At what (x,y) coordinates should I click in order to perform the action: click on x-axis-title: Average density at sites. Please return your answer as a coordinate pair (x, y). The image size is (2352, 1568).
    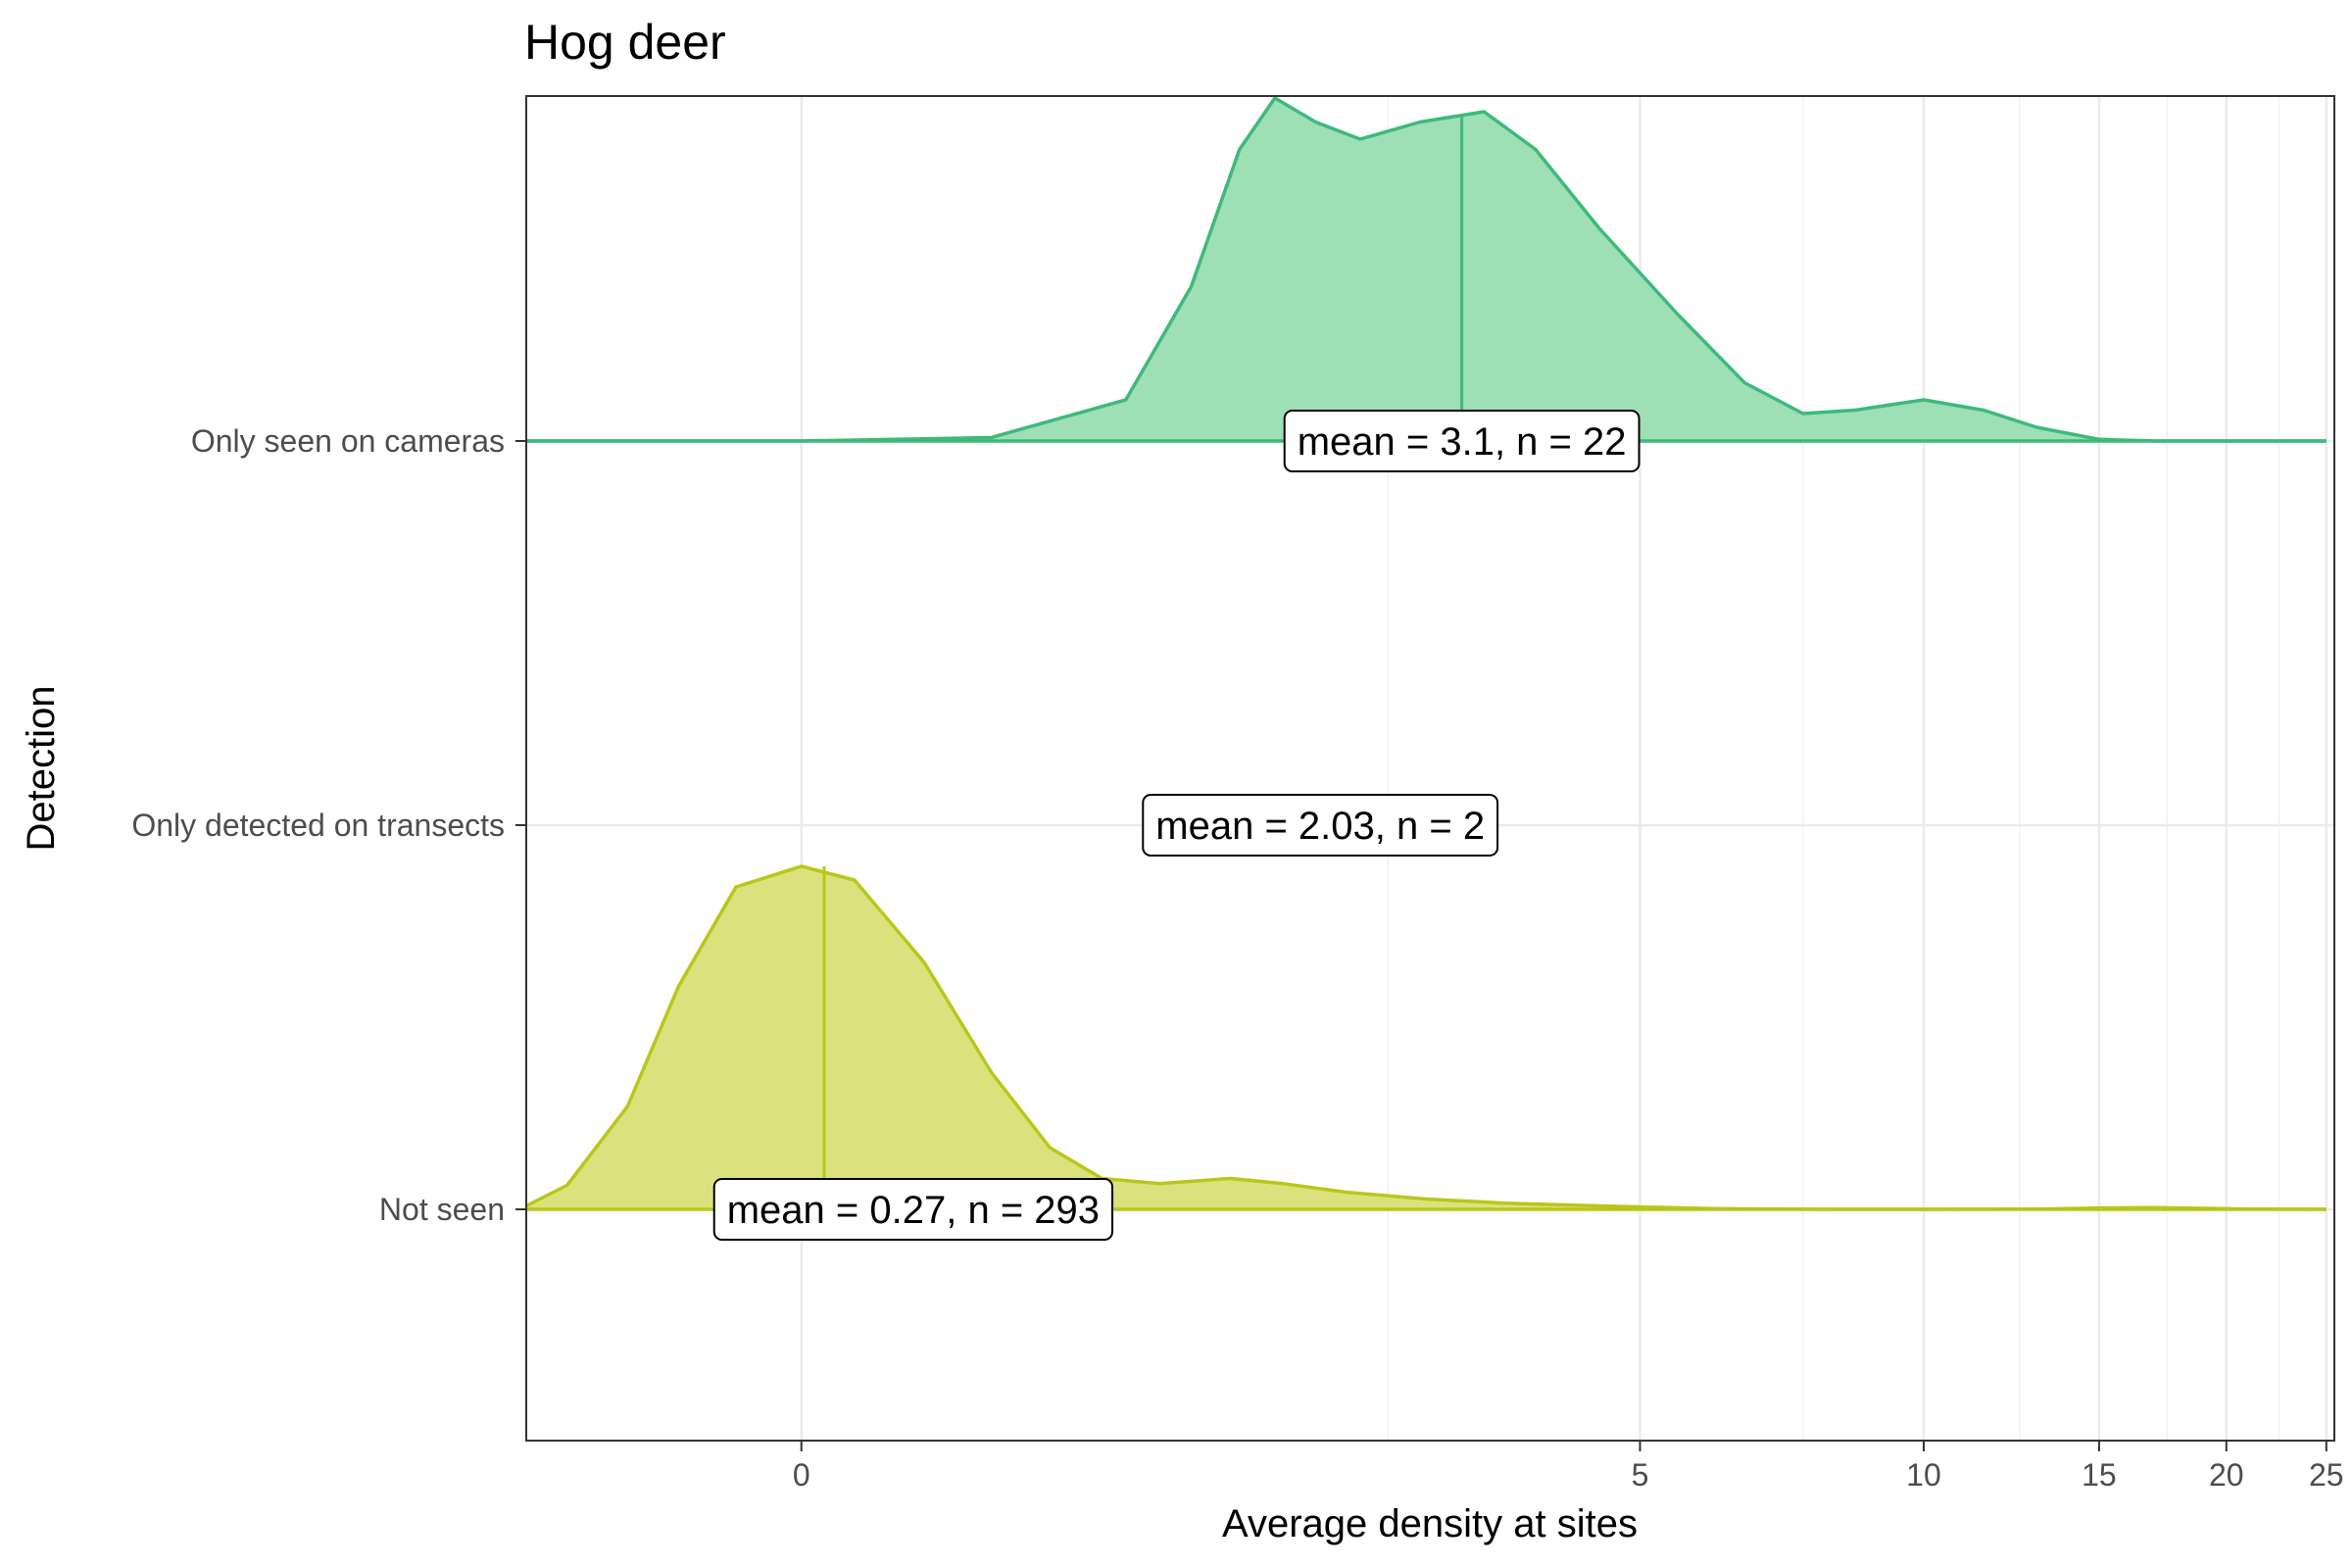
    Looking at the image, I should click on (1430, 1523).